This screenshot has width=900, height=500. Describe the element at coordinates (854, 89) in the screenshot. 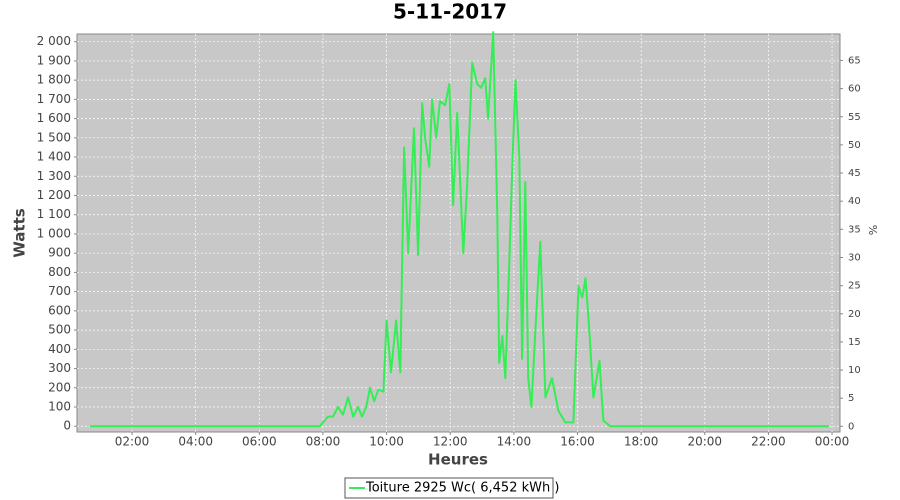

I see `y2-tick-label: 60` at that location.